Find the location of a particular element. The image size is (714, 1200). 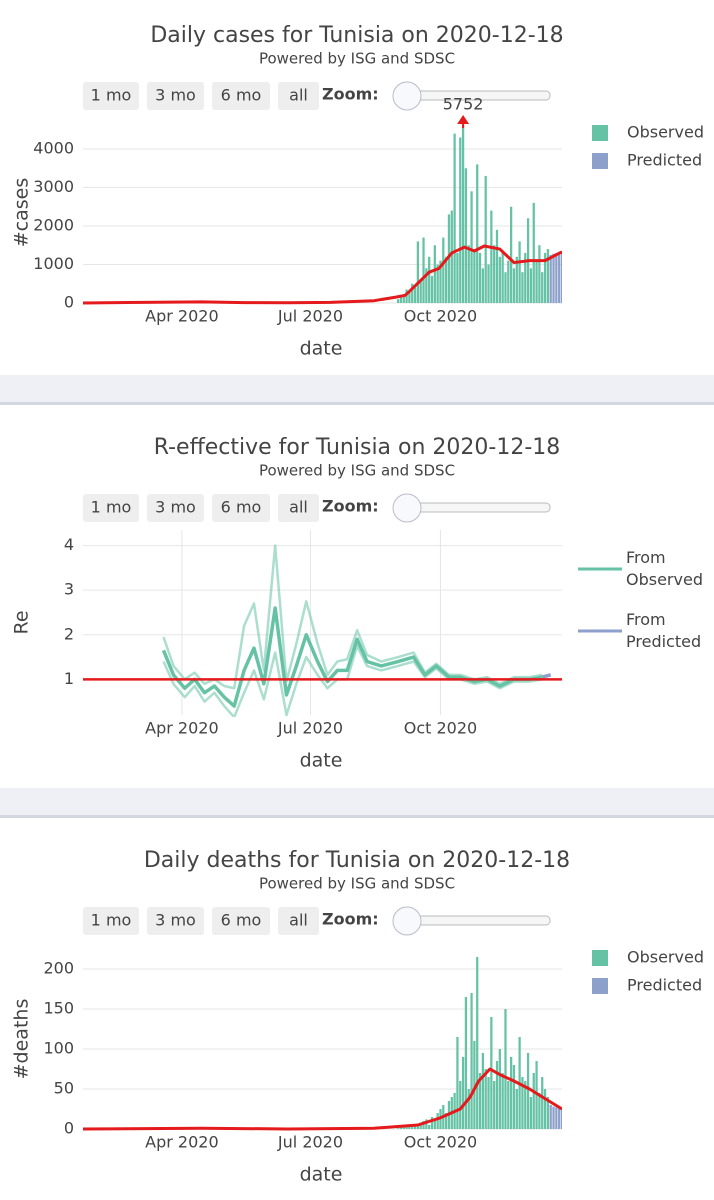

y-tick-label: 1000 is located at coordinates (53, 263).